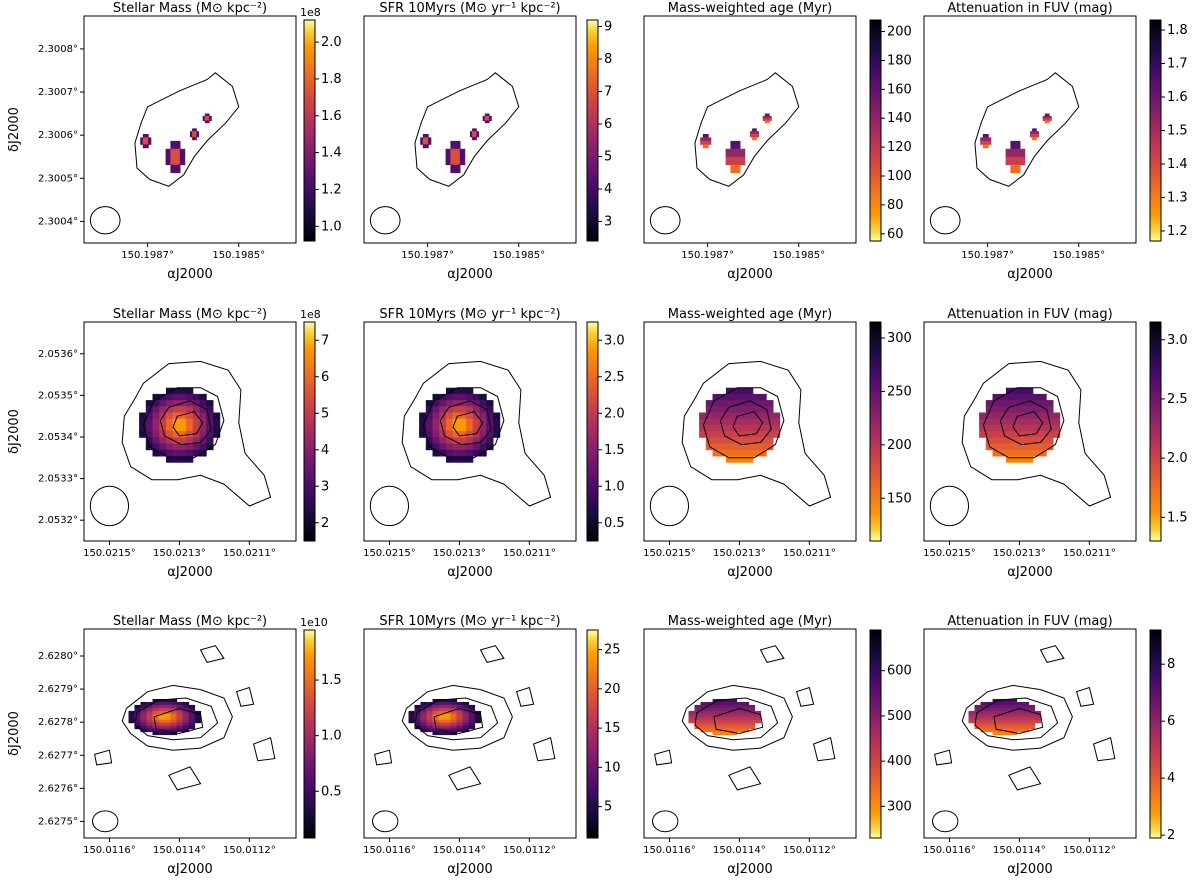 The image size is (1200, 886). Describe the element at coordinates (58, 479) in the screenshot. I see `y-tick-label: 2.0533°` at that location.